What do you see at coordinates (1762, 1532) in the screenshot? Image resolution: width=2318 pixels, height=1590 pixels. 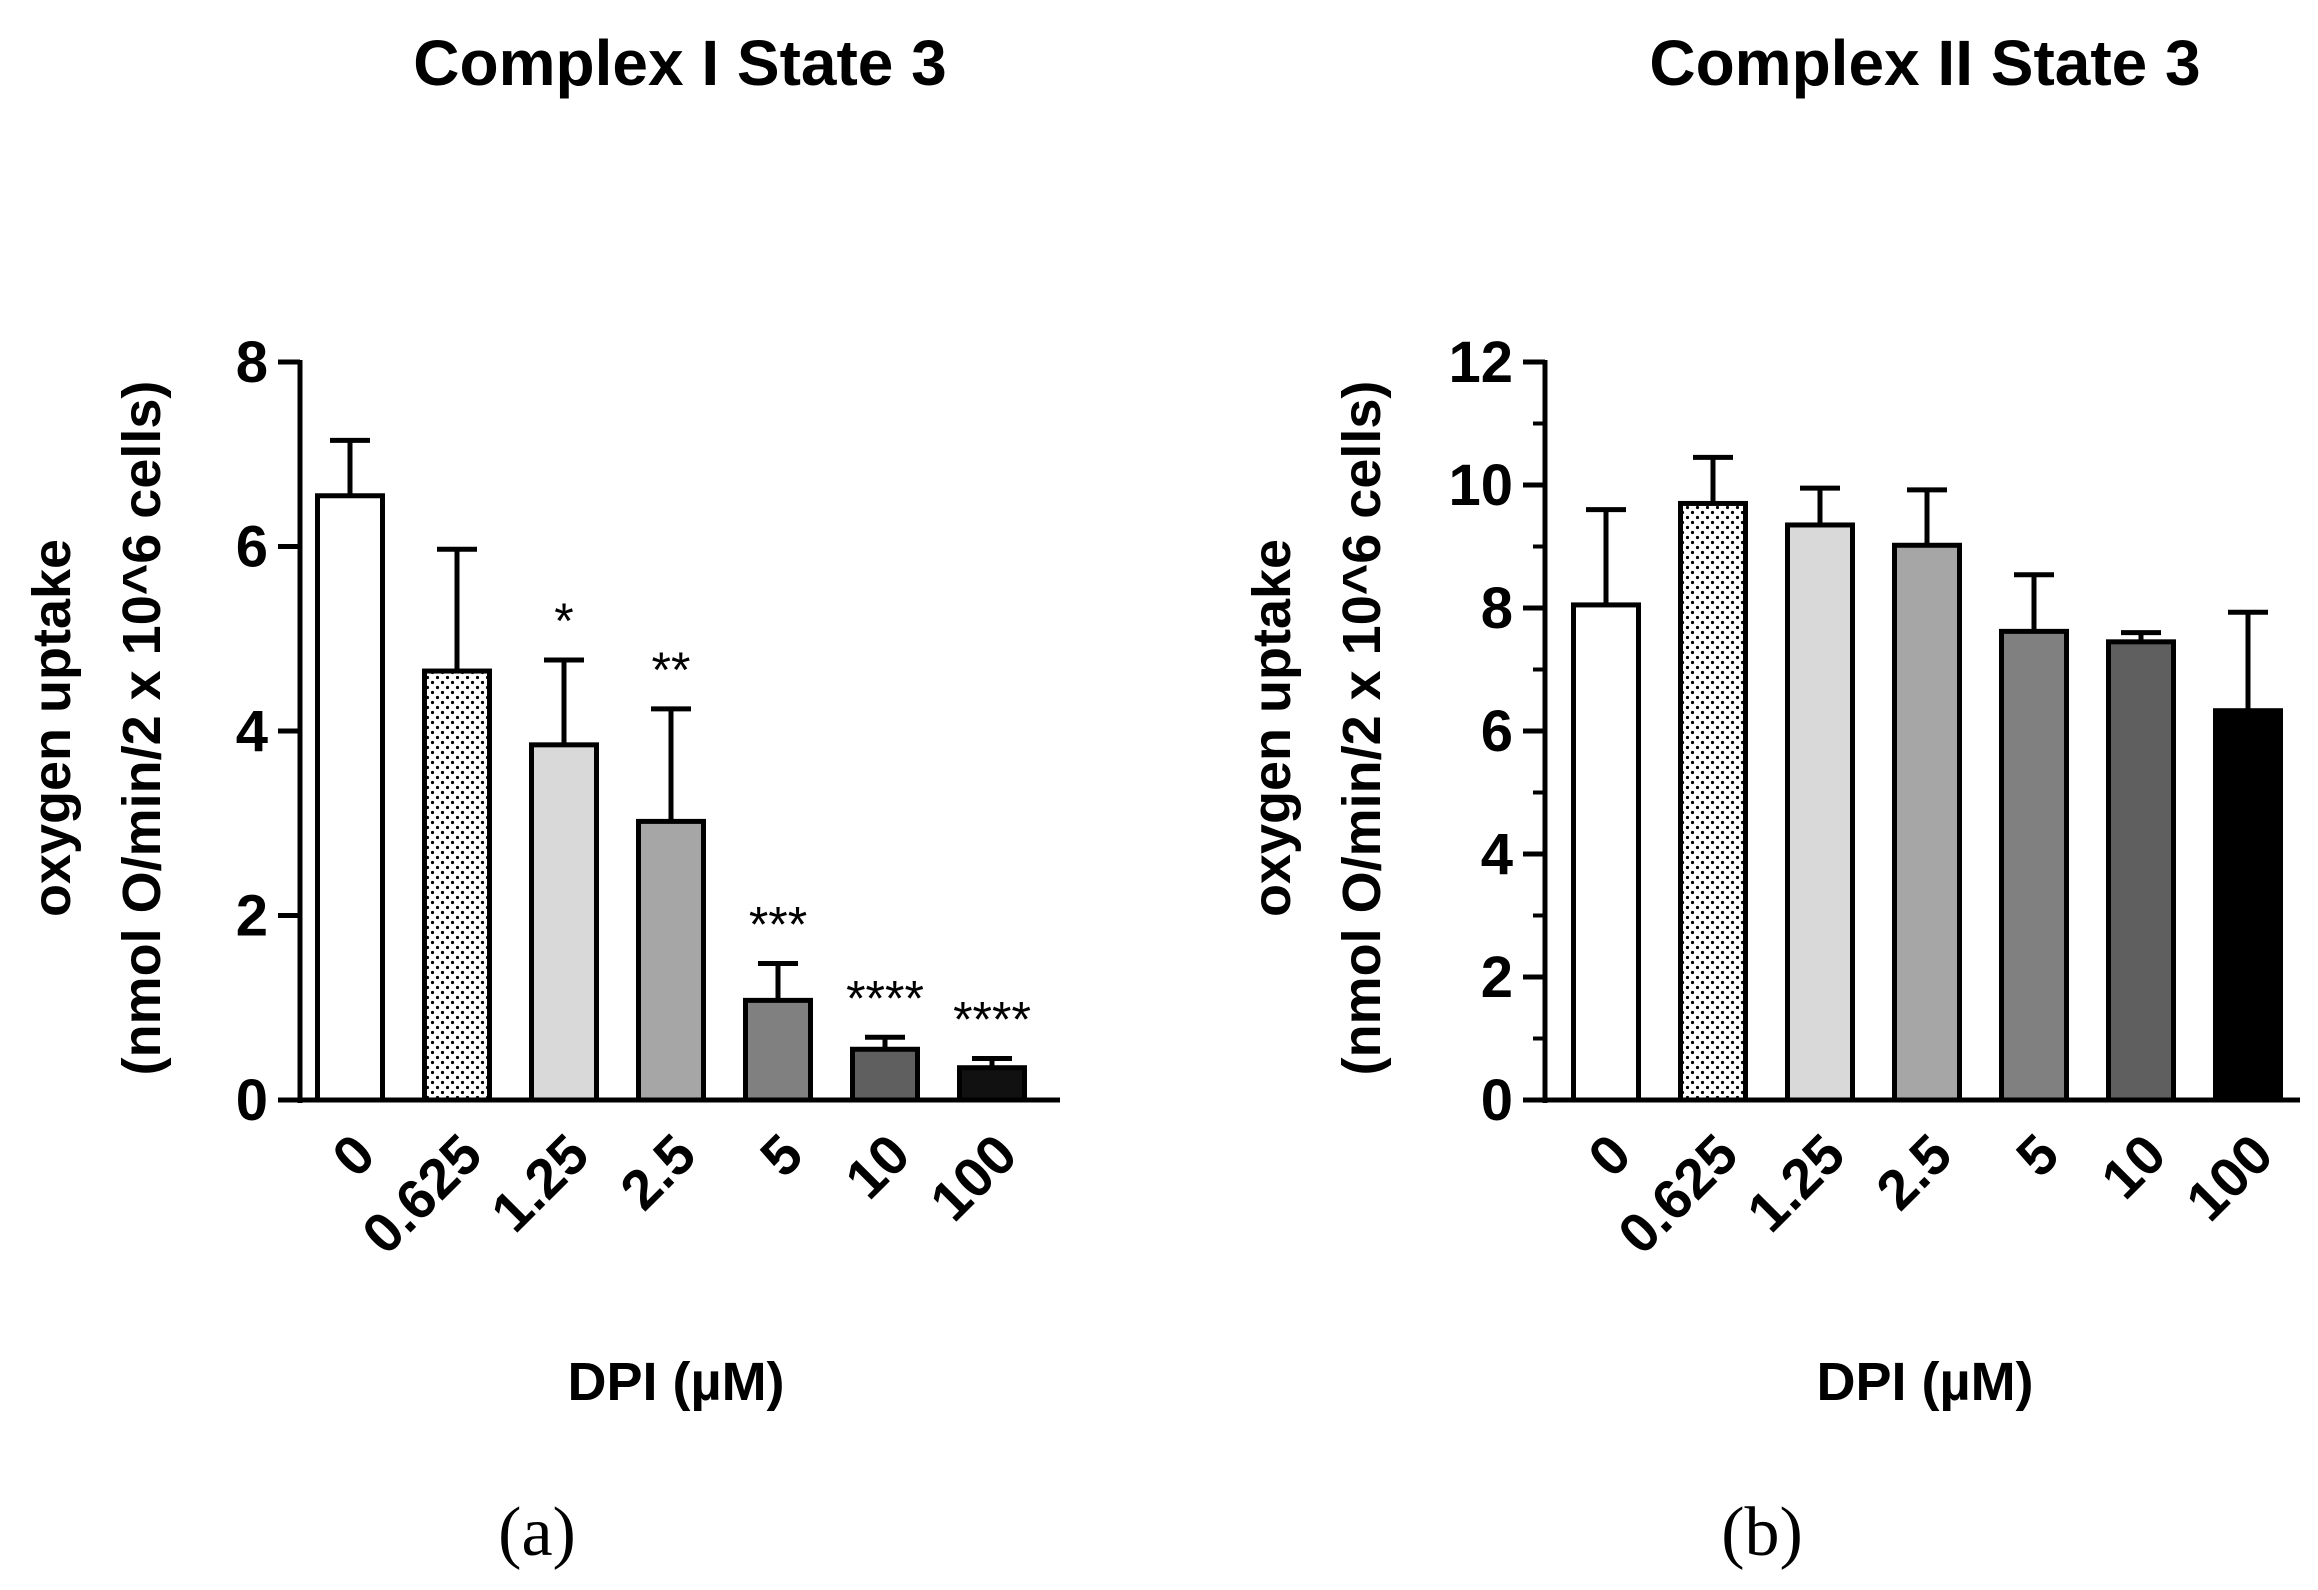 I see `panel-label-b: (b)` at bounding box center [1762, 1532].